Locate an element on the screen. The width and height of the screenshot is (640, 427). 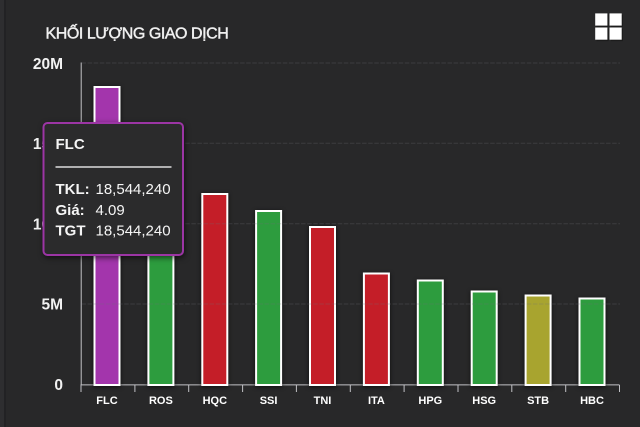
svg-text: 4.09 is located at coordinates (110, 210).